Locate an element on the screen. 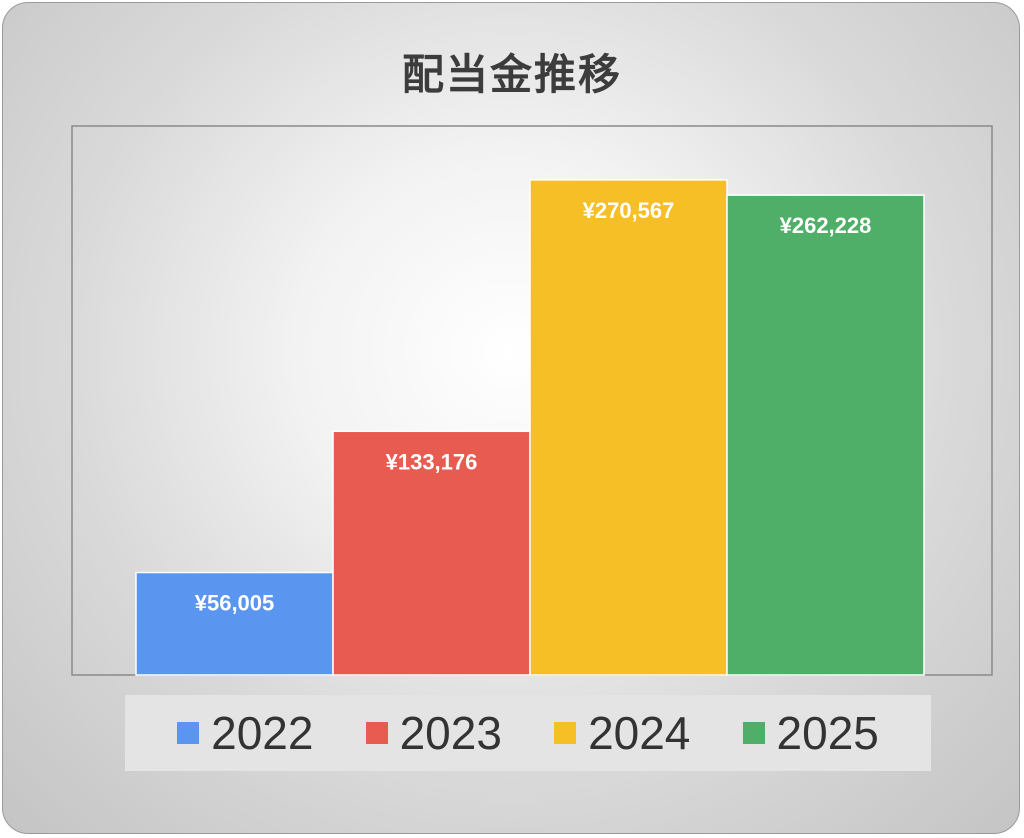 The width and height of the screenshot is (1024, 838). legend-item-2022: 2022 is located at coordinates (245, 733).